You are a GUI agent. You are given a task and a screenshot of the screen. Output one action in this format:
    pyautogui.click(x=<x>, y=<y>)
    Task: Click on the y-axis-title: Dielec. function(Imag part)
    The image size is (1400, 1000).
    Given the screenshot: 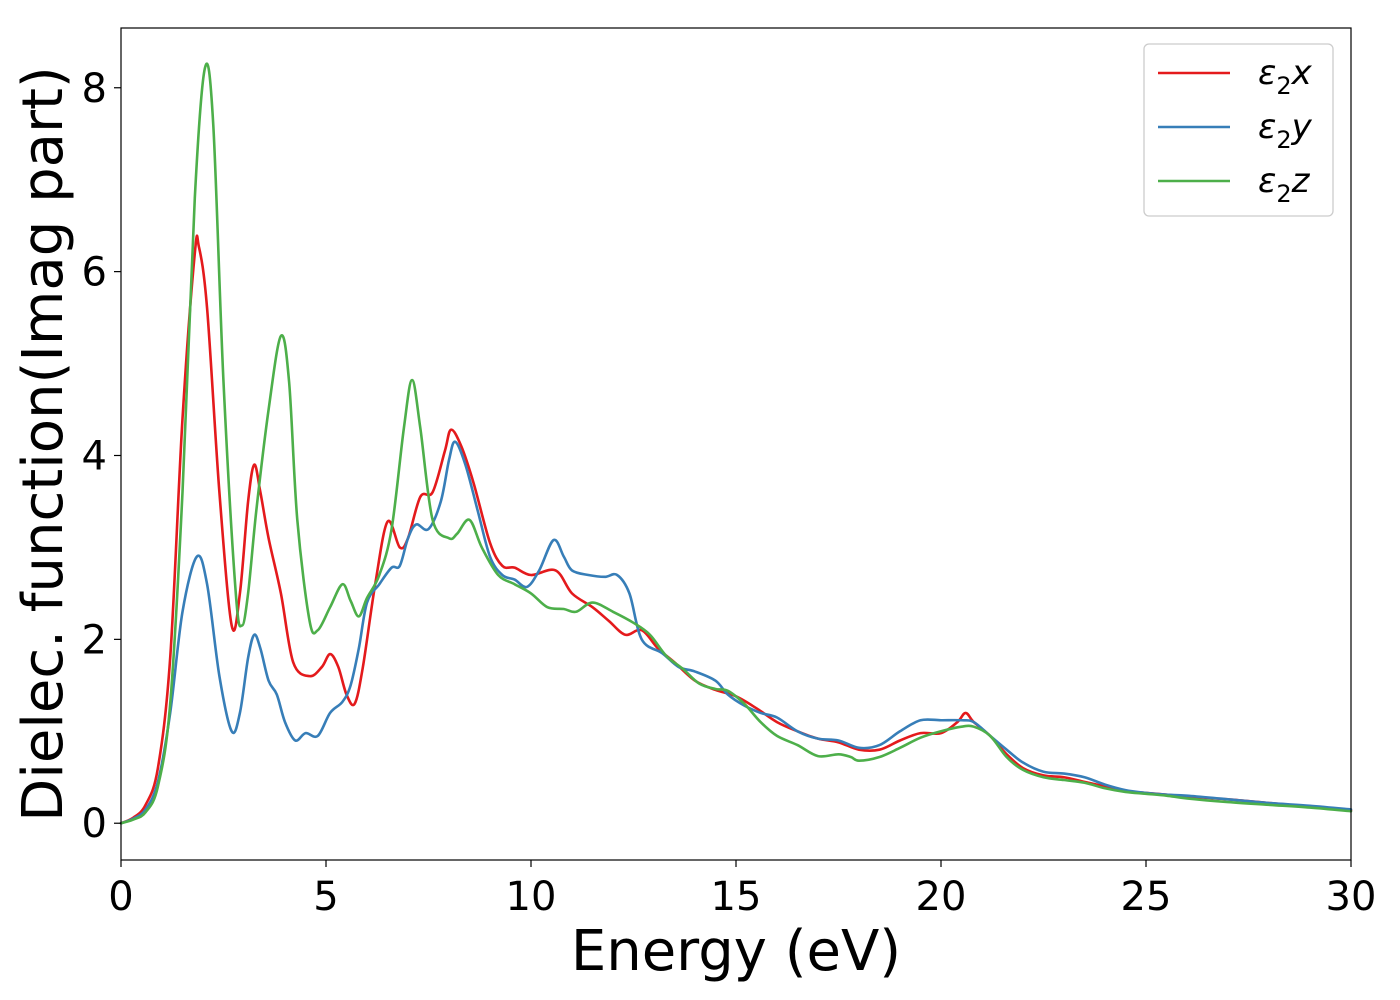 What is the action you would take?
    pyautogui.click(x=43, y=444)
    